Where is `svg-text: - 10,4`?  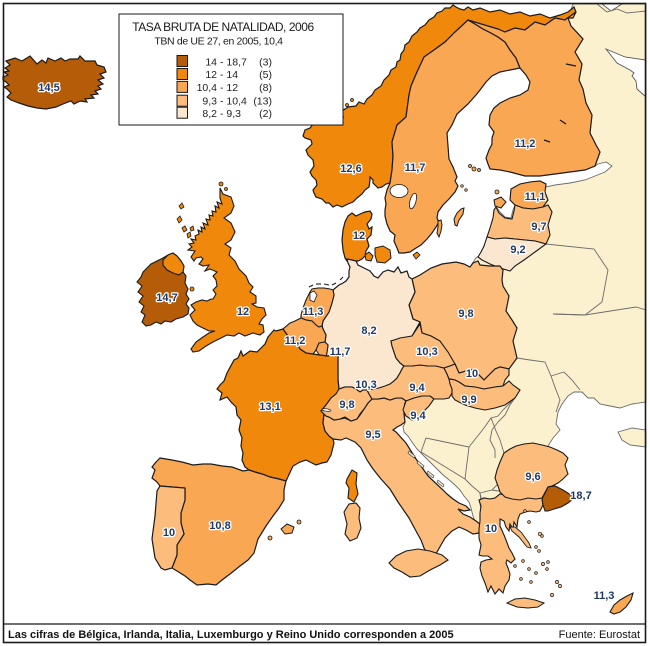 svg-text: - 10,4 is located at coordinates (233, 102).